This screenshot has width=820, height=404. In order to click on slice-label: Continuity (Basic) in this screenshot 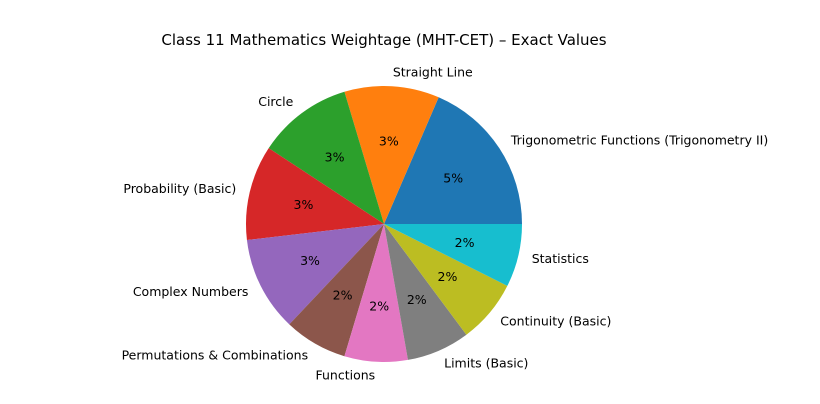, I will do `click(555, 321)`.